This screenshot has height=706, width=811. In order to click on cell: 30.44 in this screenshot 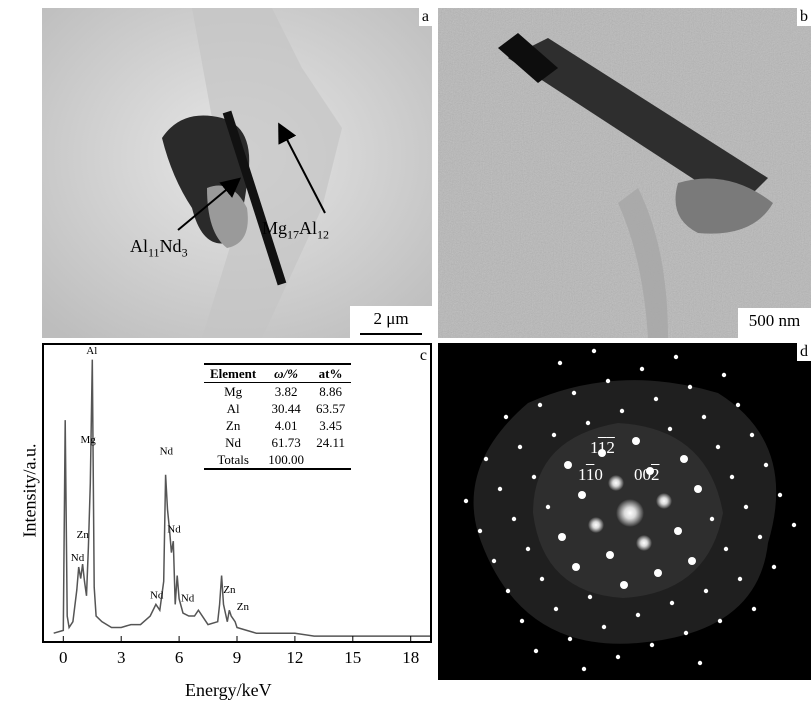, I will do `click(286, 408)`.